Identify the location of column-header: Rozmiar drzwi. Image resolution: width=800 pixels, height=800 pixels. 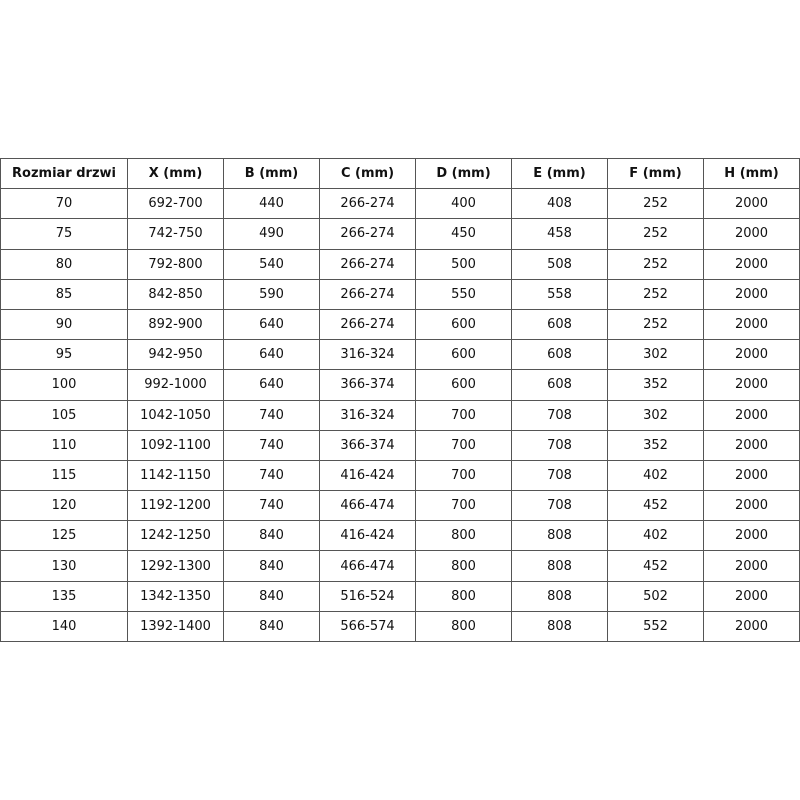
(64, 173).